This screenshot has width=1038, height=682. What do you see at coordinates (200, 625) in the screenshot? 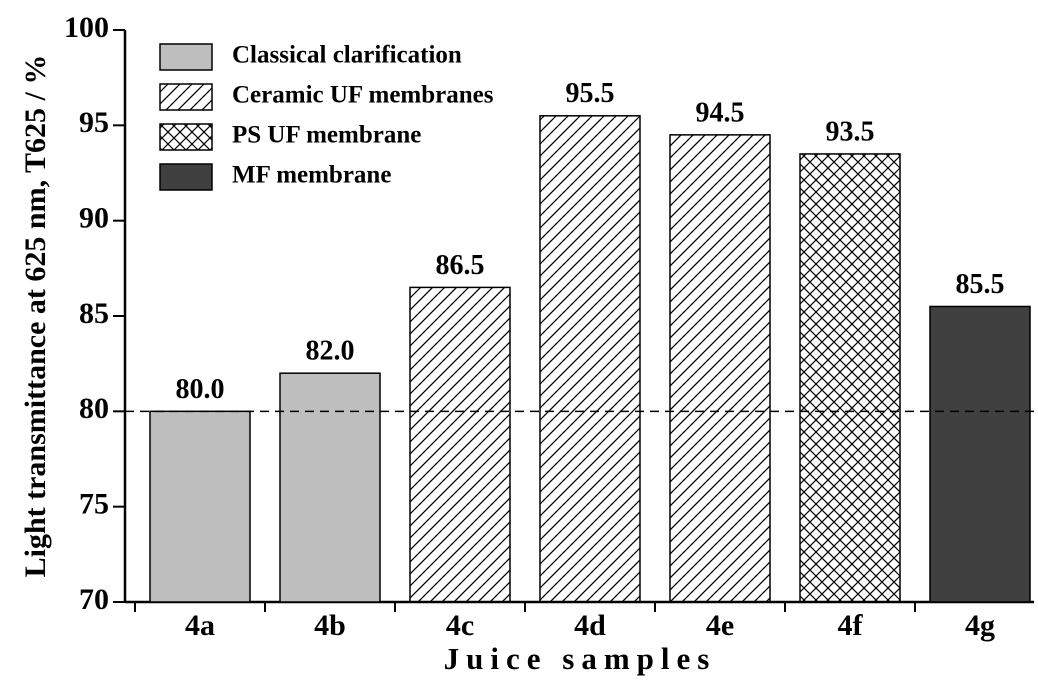
I see `x-tick-label: 4a` at bounding box center [200, 625].